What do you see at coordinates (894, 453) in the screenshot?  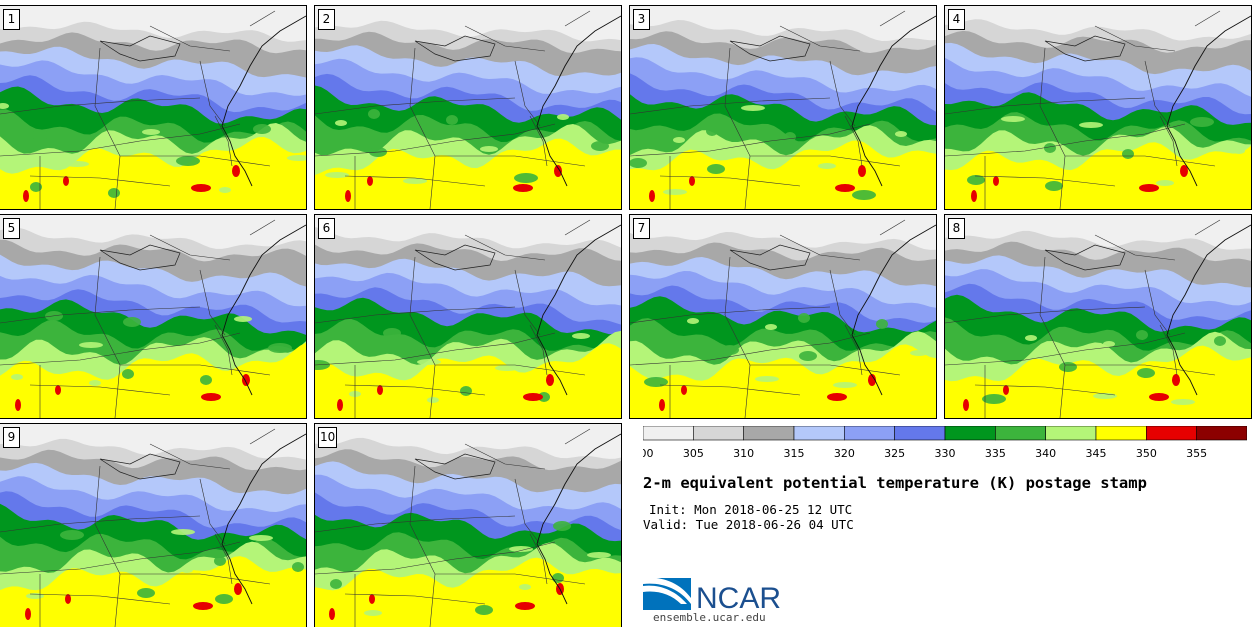 I see `colorbar-tick-label: 325` at bounding box center [894, 453].